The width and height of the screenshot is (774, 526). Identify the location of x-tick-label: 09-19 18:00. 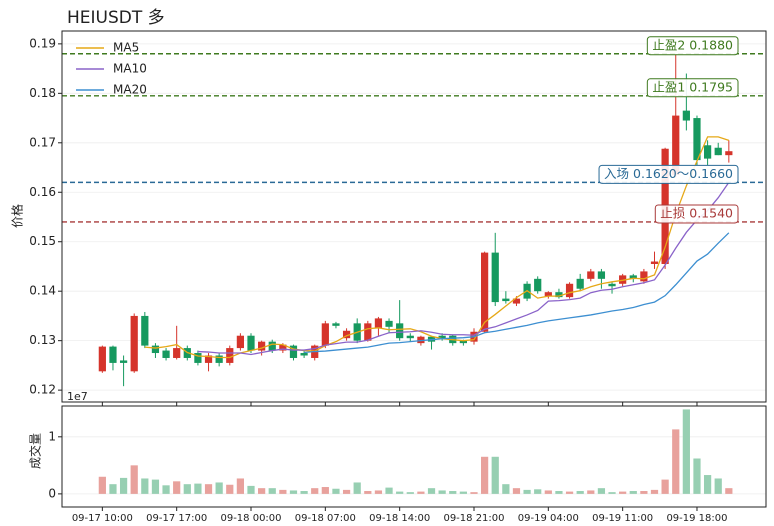
(696, 518).